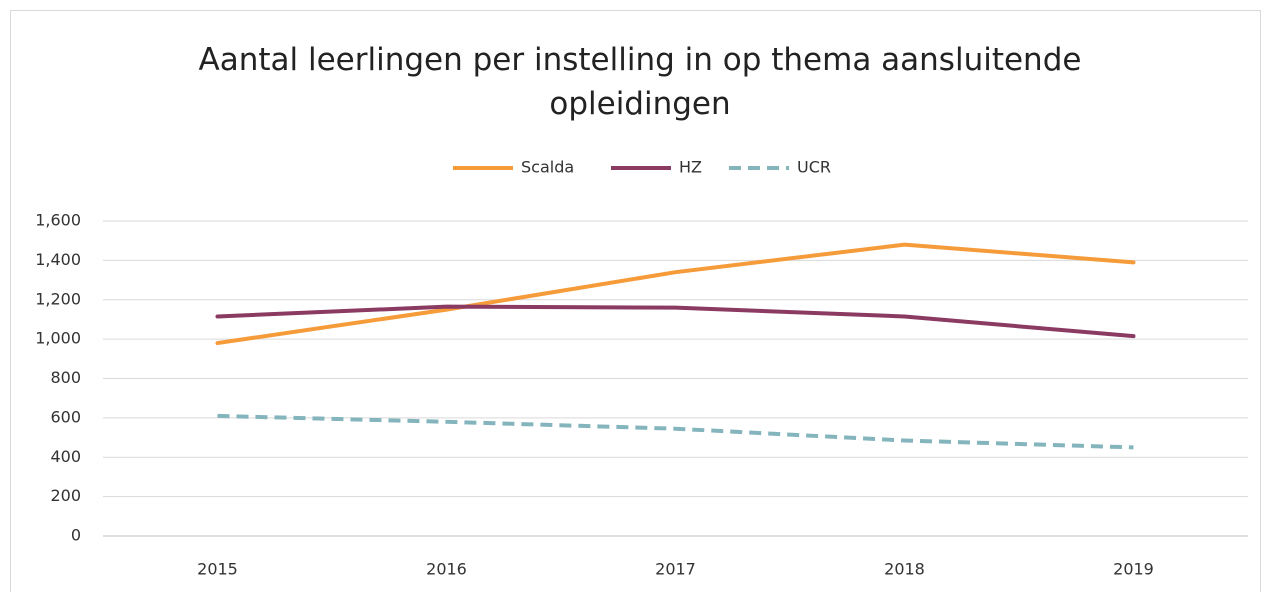 Image resolution: width=1266 pixels, height=592 pixels. I want to click on y-tick-label: 0, so click(76, 535).